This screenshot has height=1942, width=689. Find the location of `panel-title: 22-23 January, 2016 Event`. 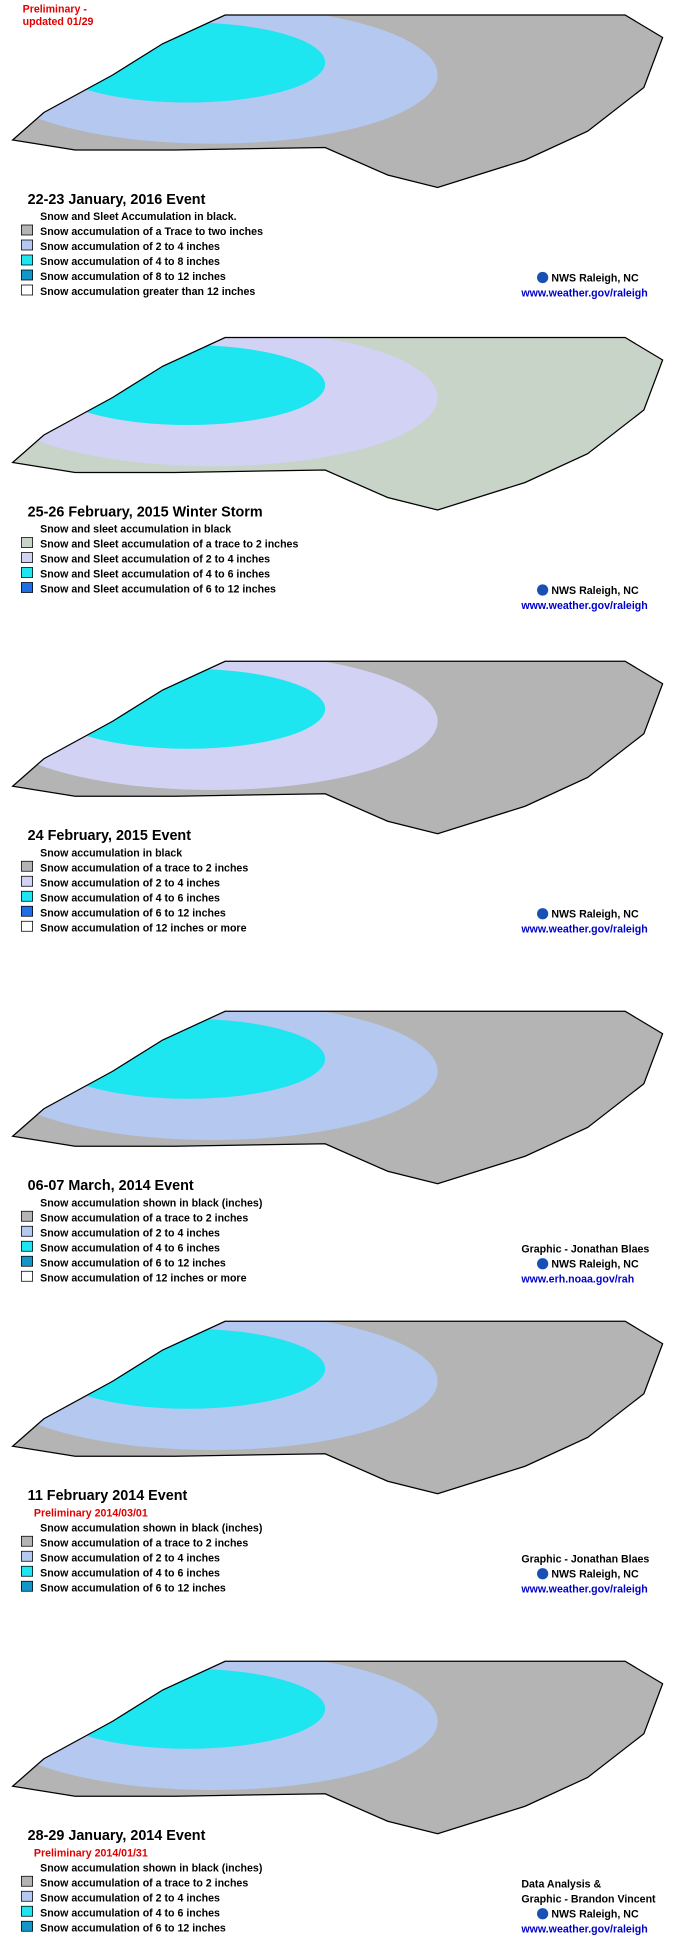

panel-title: 22-23 January, 2016 Event is located at coordinates (117, 200).